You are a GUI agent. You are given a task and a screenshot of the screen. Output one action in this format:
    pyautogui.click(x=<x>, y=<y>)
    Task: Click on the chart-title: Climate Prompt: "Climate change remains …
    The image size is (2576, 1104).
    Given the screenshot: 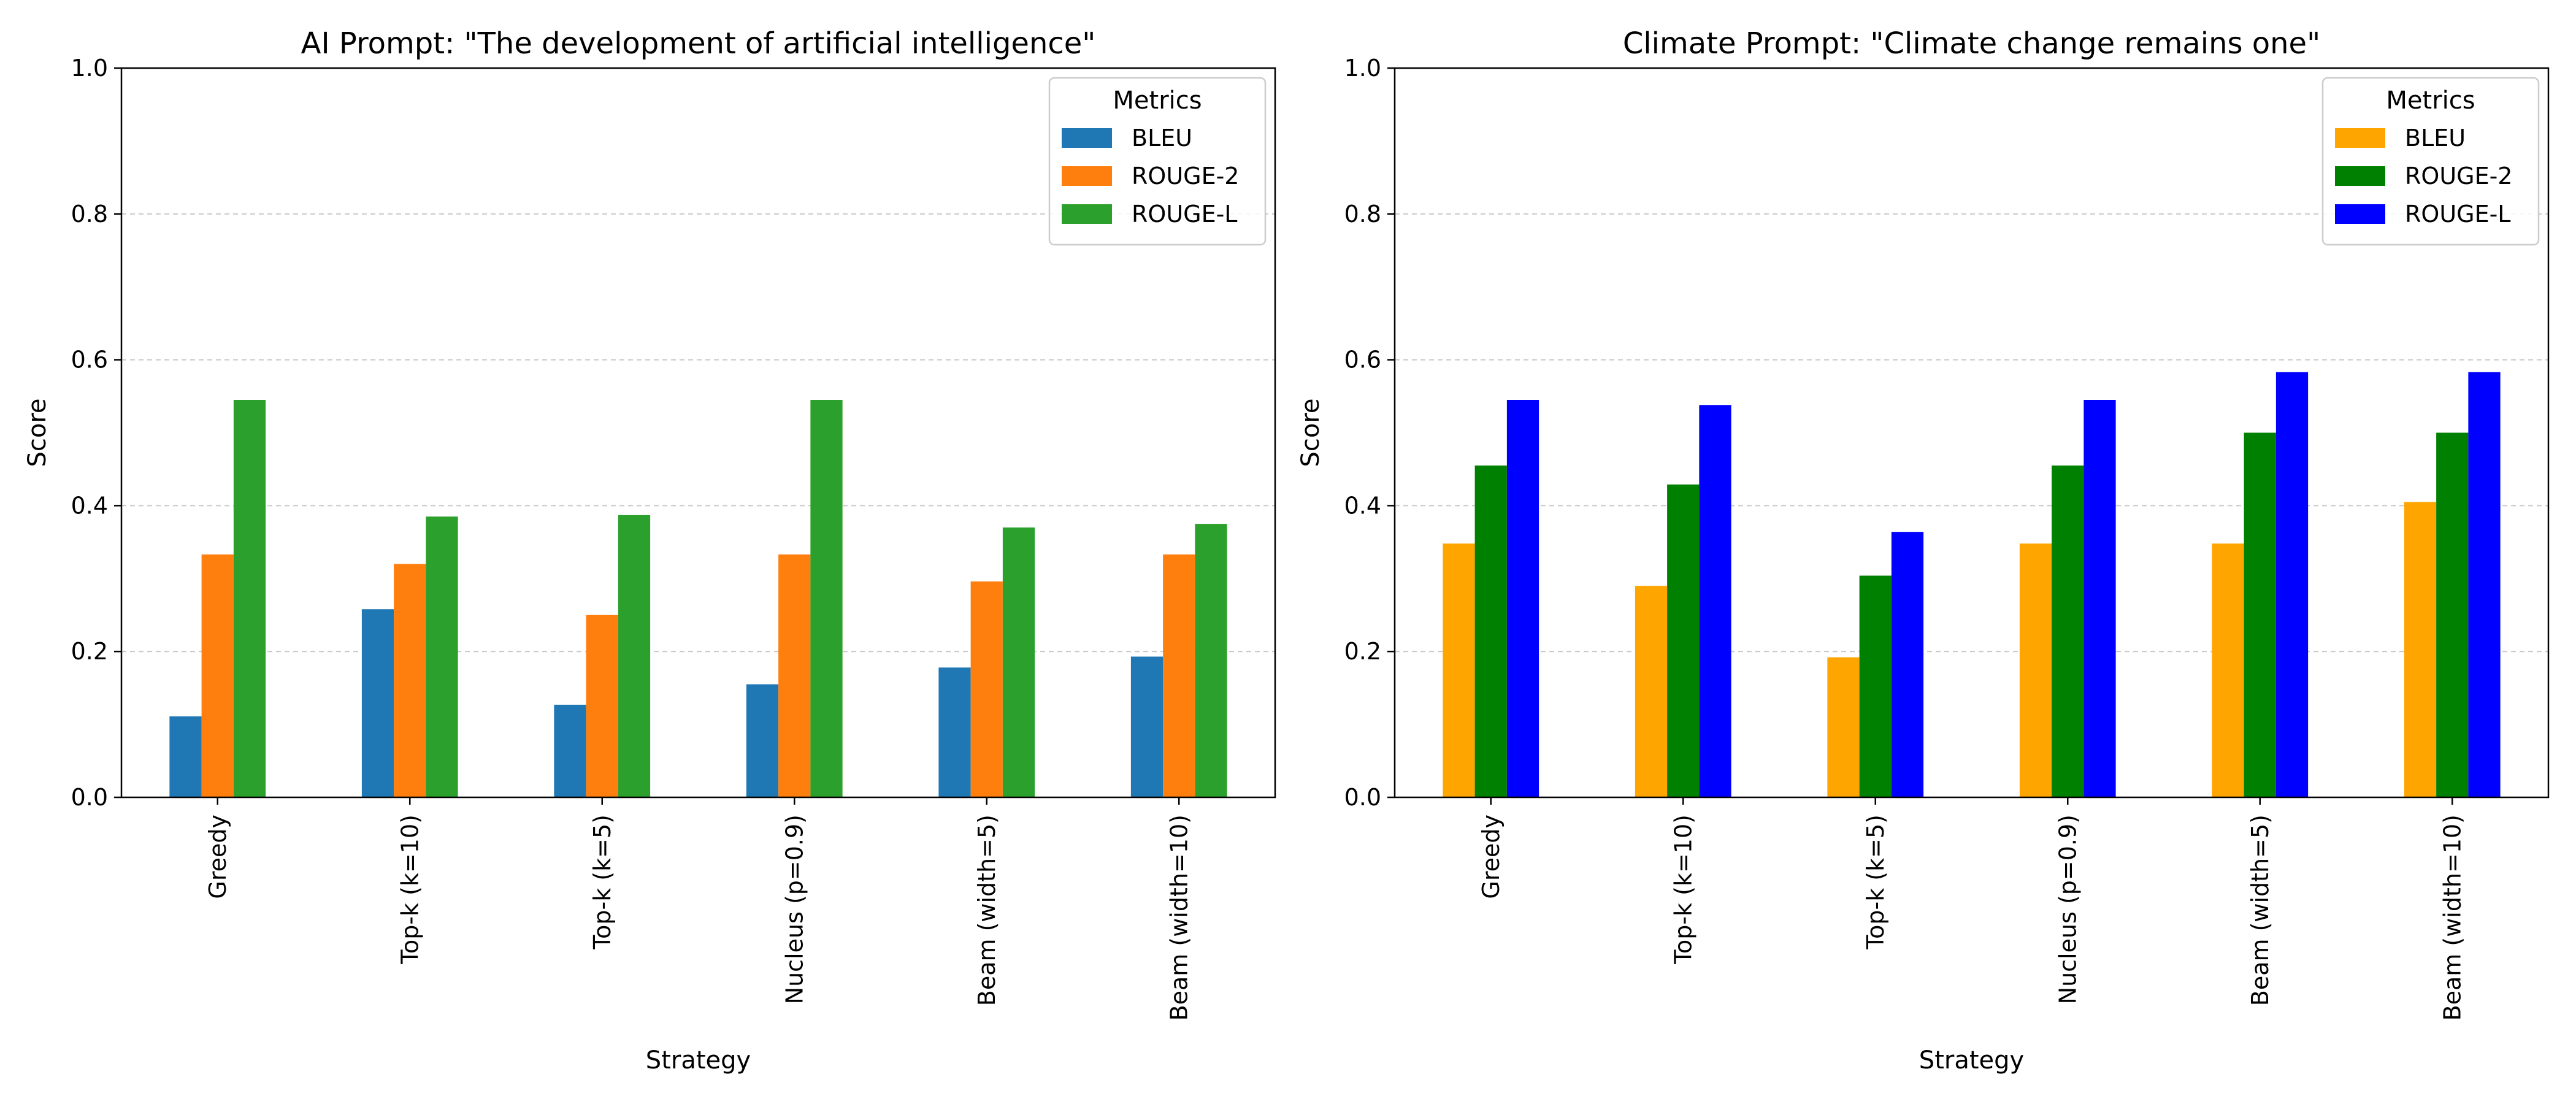 What is the action you would take?
    pyautogui.click(x=1971, y=43)
    